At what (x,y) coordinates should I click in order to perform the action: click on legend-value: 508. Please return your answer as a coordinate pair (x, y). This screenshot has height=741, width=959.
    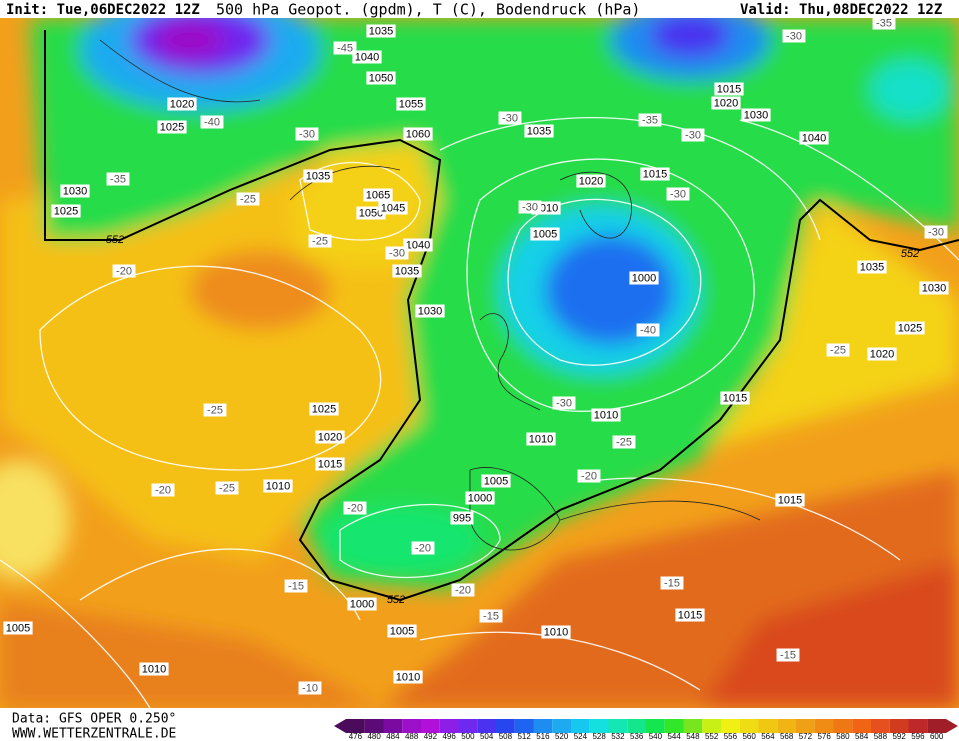
    Looking at the image, I should click on (506, 736).